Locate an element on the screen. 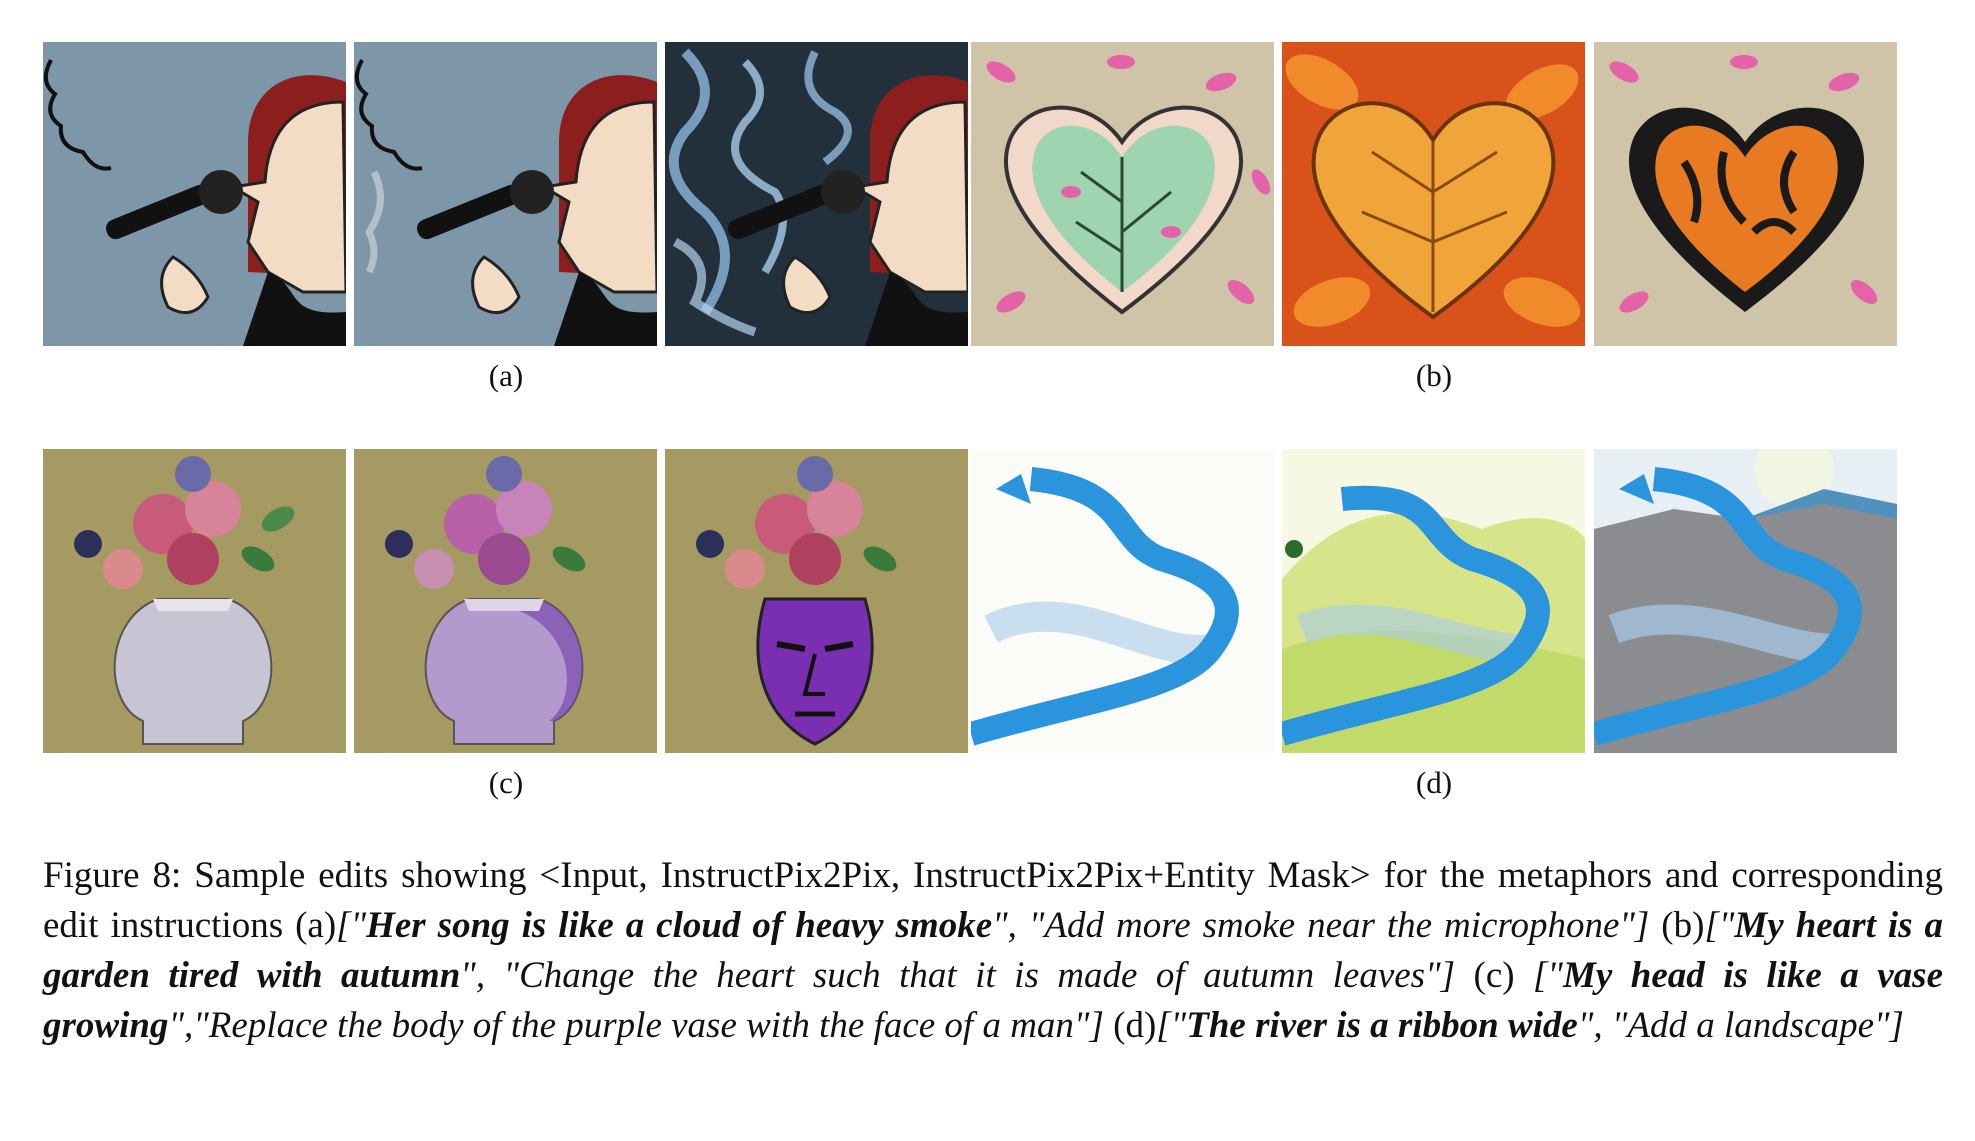 The image size is (1975, 1141). river-ip2p-image is located at coordinates (1433, 601).